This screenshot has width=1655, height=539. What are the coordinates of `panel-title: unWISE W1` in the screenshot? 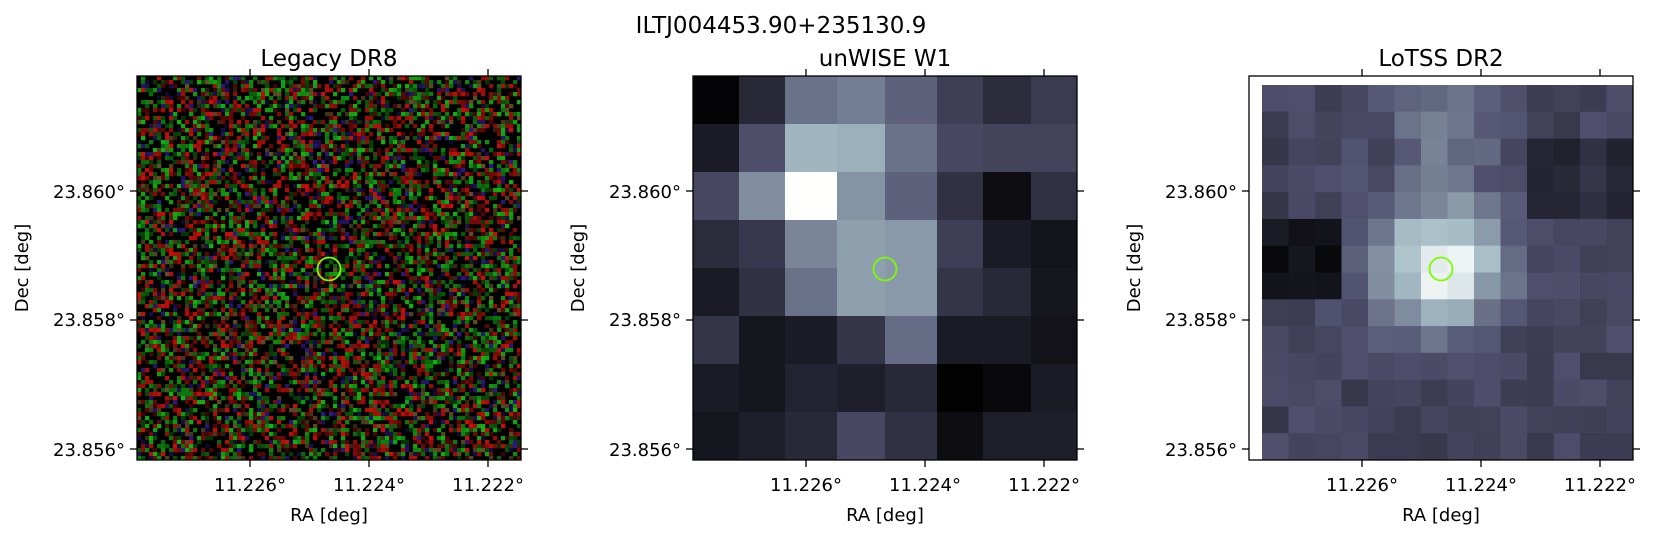 It's located at (885, 59).